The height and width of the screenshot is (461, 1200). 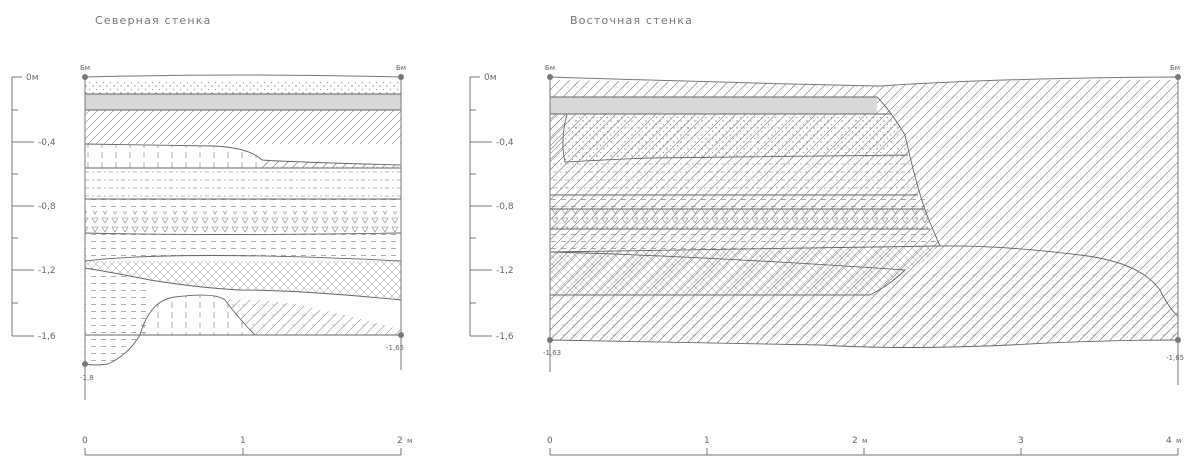 I want to click on east-depth-ruler: 0м -0,4 -0,8 -1,2 -1,6, so click(x=491, y=207).